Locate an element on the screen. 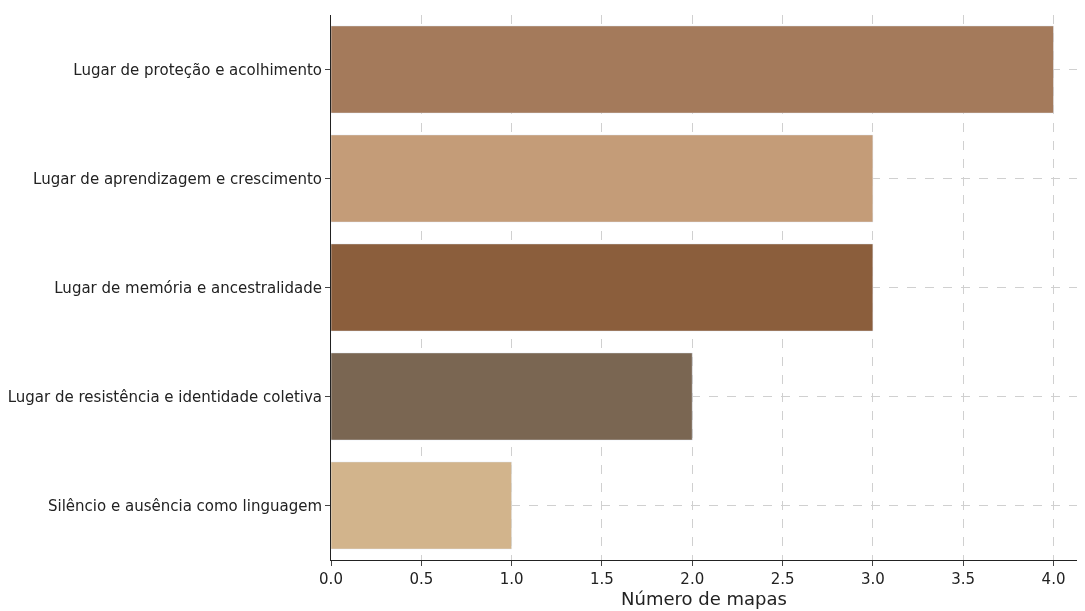  x-tick-label: 3.0 is located at coordinates (872, 579).